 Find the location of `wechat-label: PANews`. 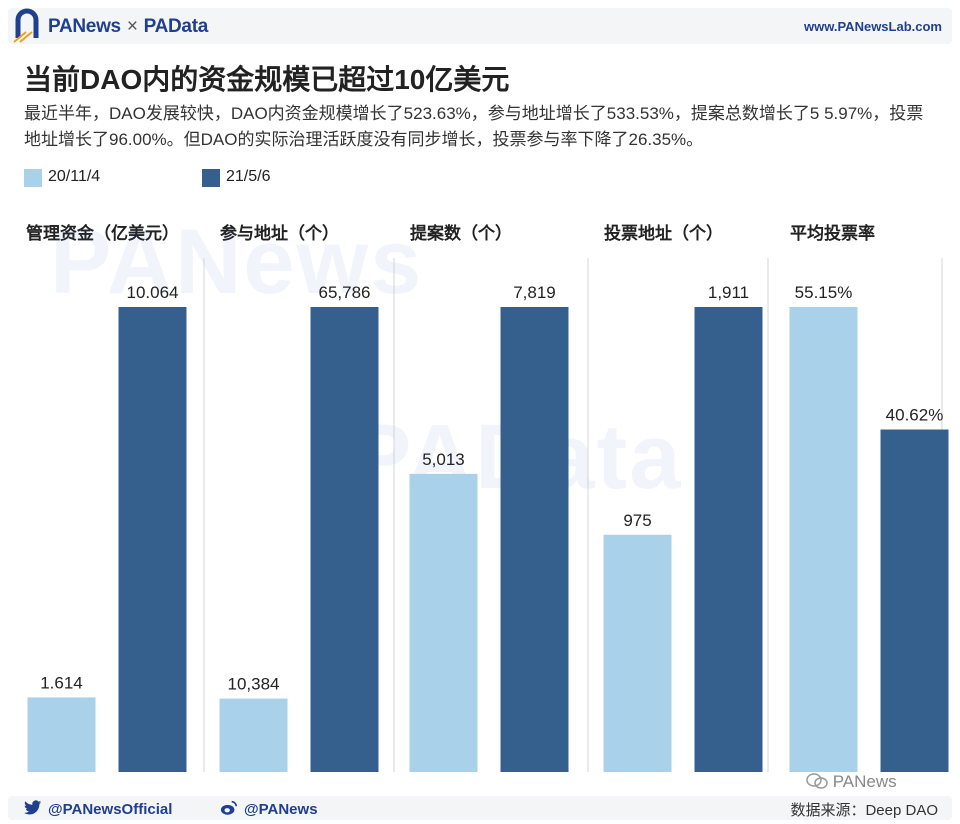

wechat-label: PANews is located at coordinates (864, 781).